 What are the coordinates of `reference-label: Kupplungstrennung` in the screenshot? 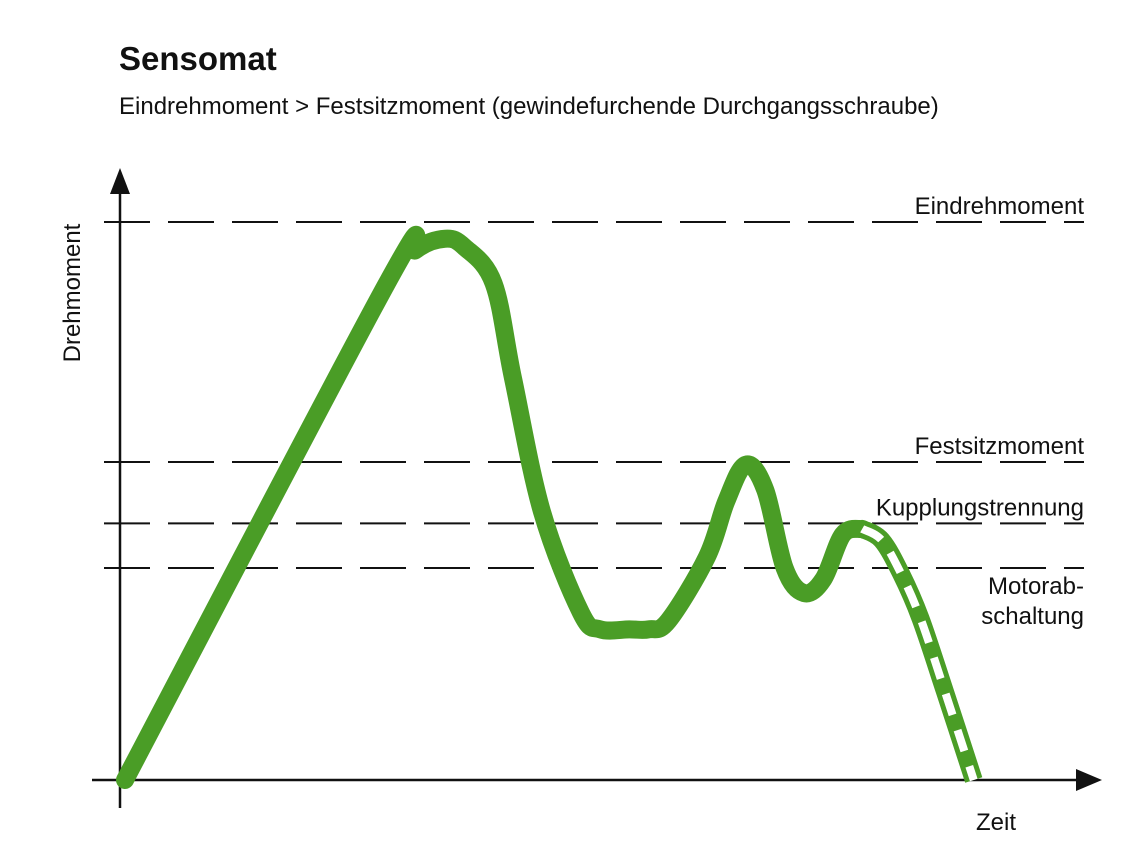 It's located at (980, 507).